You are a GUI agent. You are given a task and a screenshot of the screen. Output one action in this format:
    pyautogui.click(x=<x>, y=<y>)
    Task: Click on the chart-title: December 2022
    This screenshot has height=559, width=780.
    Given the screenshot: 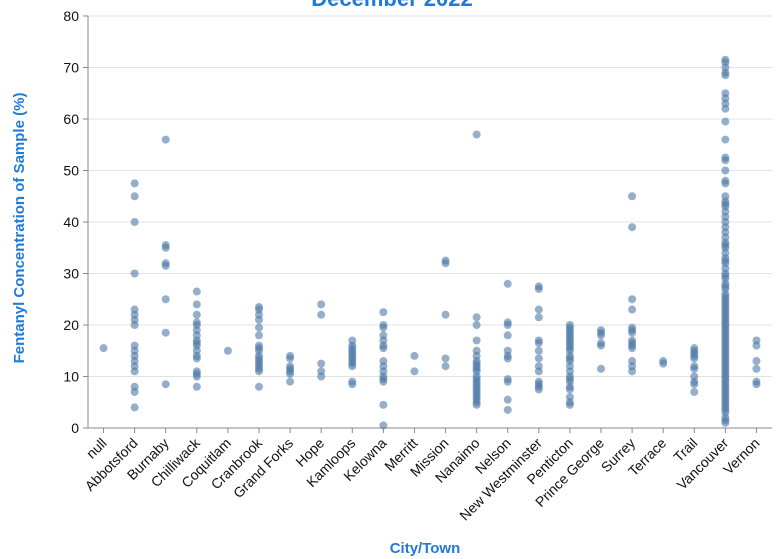 What is the action you would take?
    pyautogui.click(x=391, y=5)
    